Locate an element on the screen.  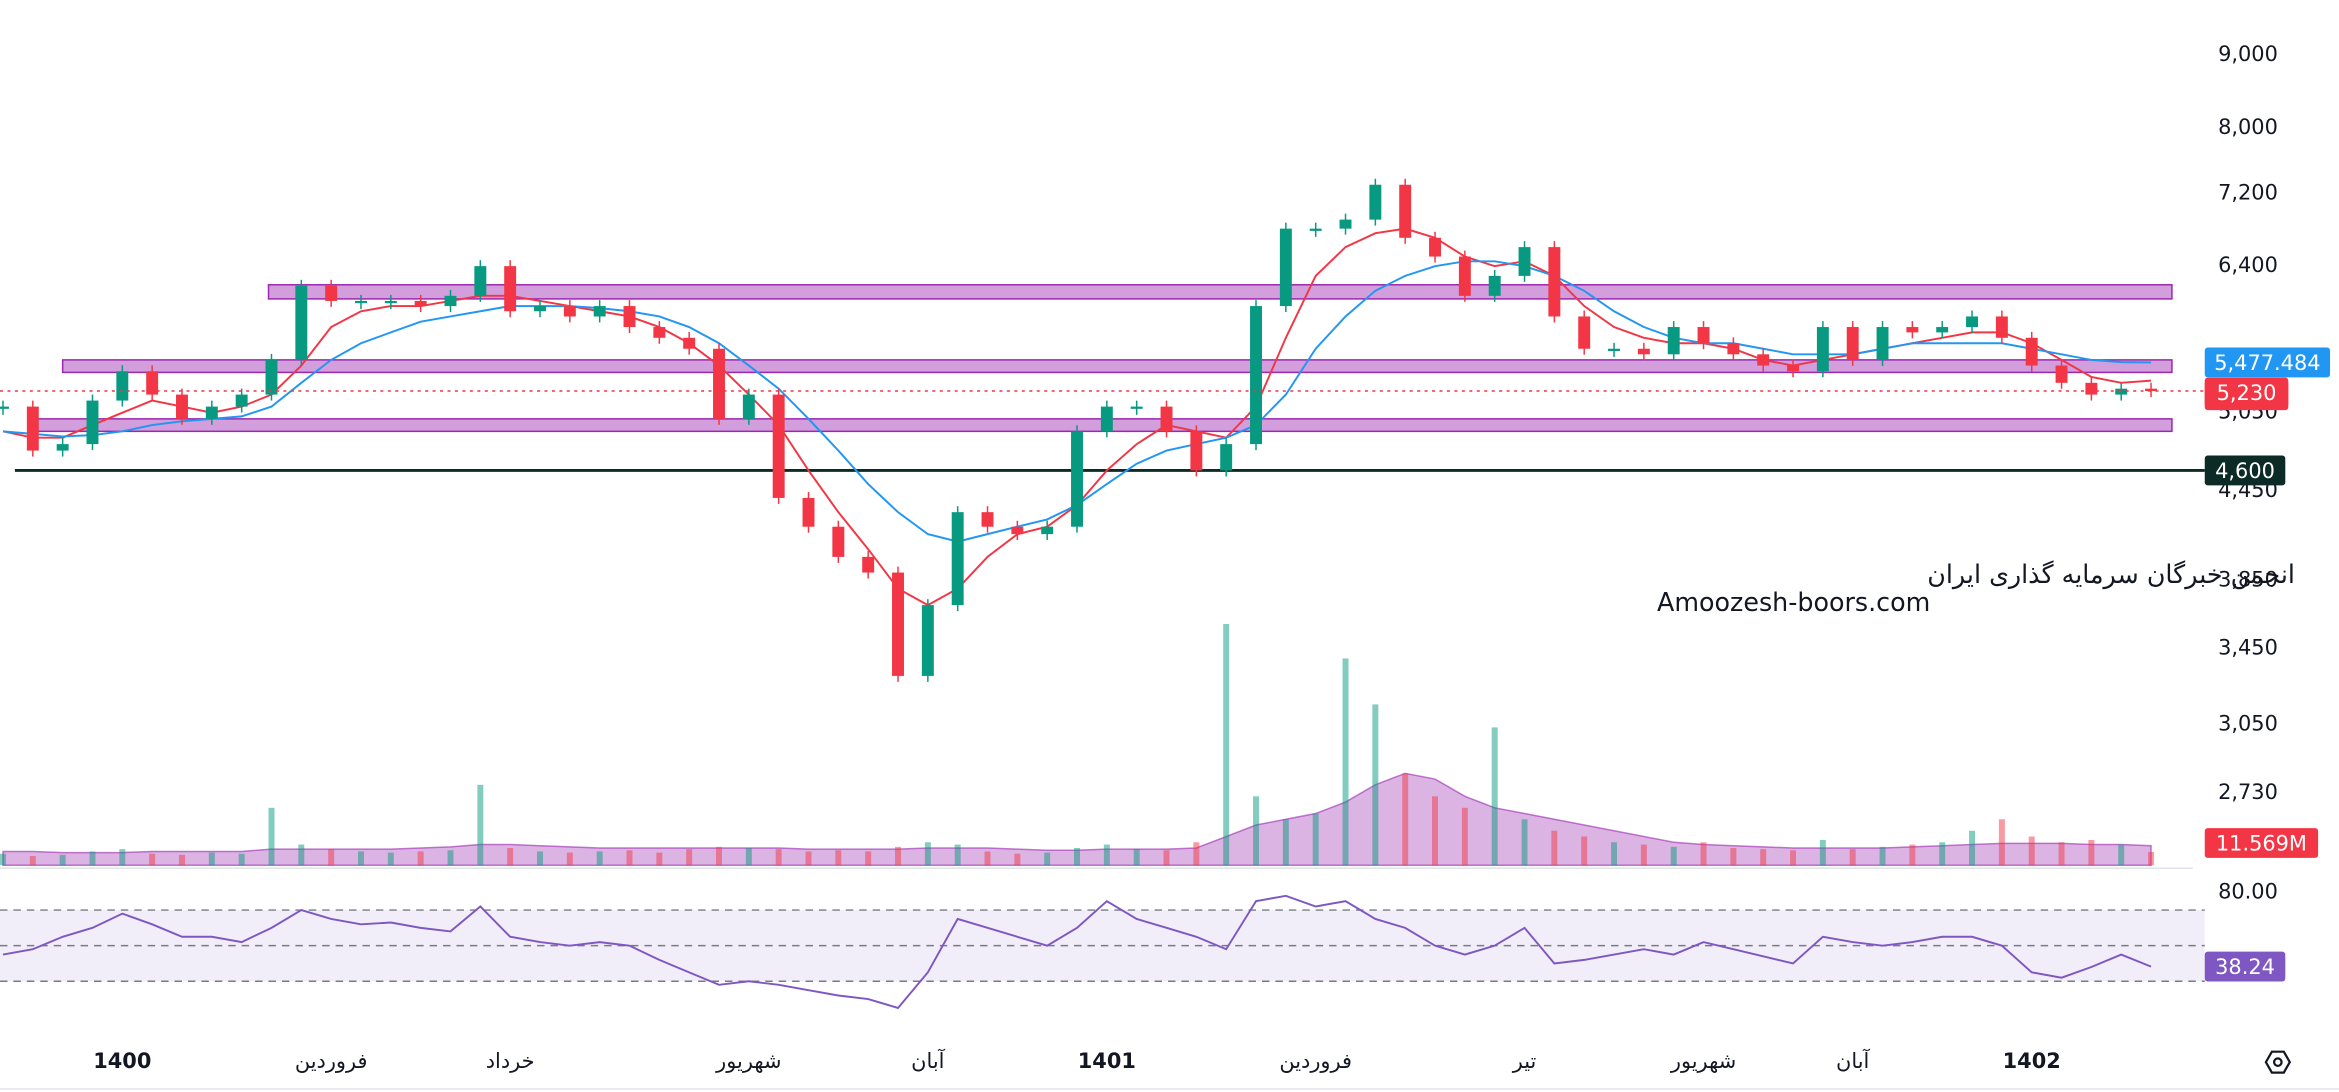
x-tick-label: تیر is located at coordinates (1524, 1061).